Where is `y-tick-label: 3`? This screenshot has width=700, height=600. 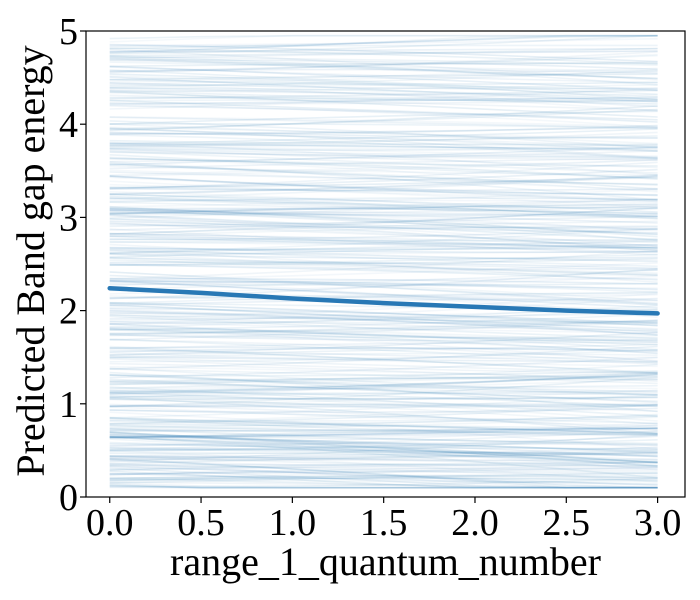
y-tick-label: 3 is located at coordinates (68, 218).